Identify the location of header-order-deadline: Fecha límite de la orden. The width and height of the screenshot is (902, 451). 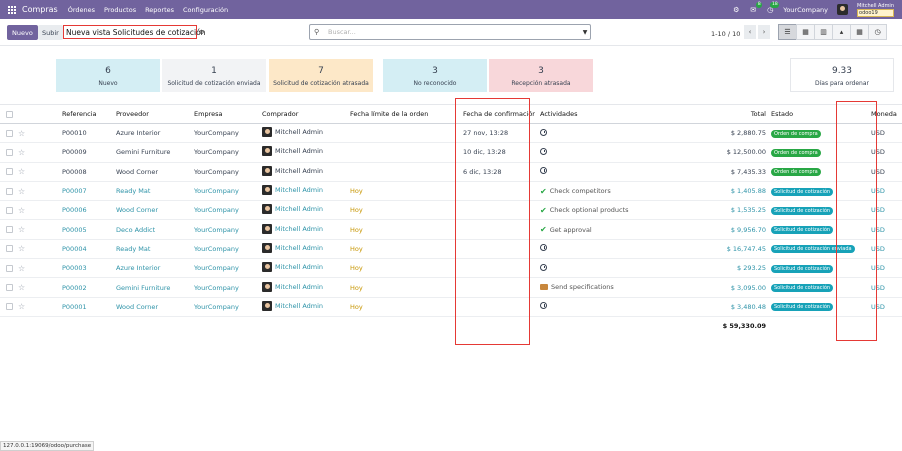
(404, 114).